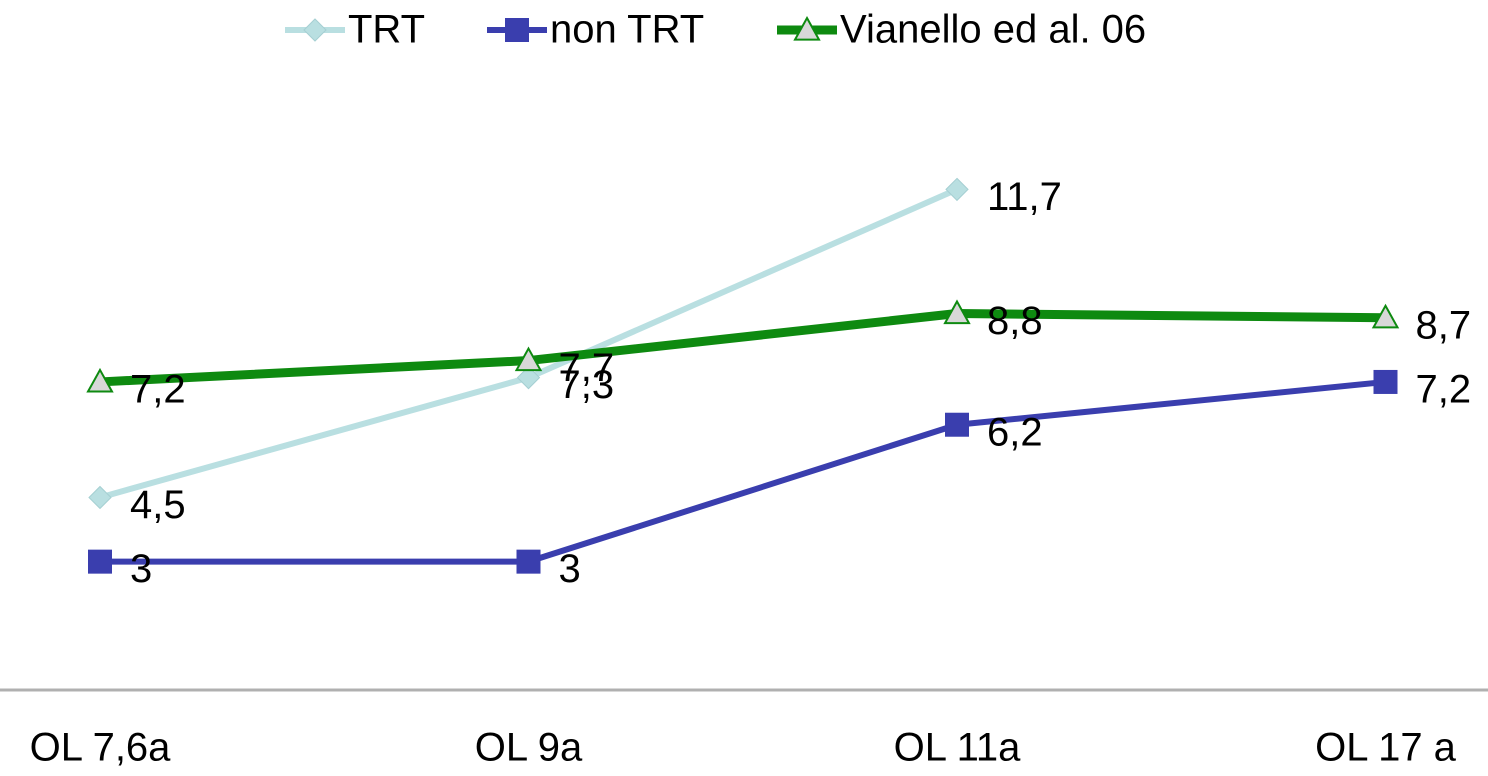  Describe the element at coordinates (158, 505) in the screenshot. I see `data-label: 4,5` at that location.